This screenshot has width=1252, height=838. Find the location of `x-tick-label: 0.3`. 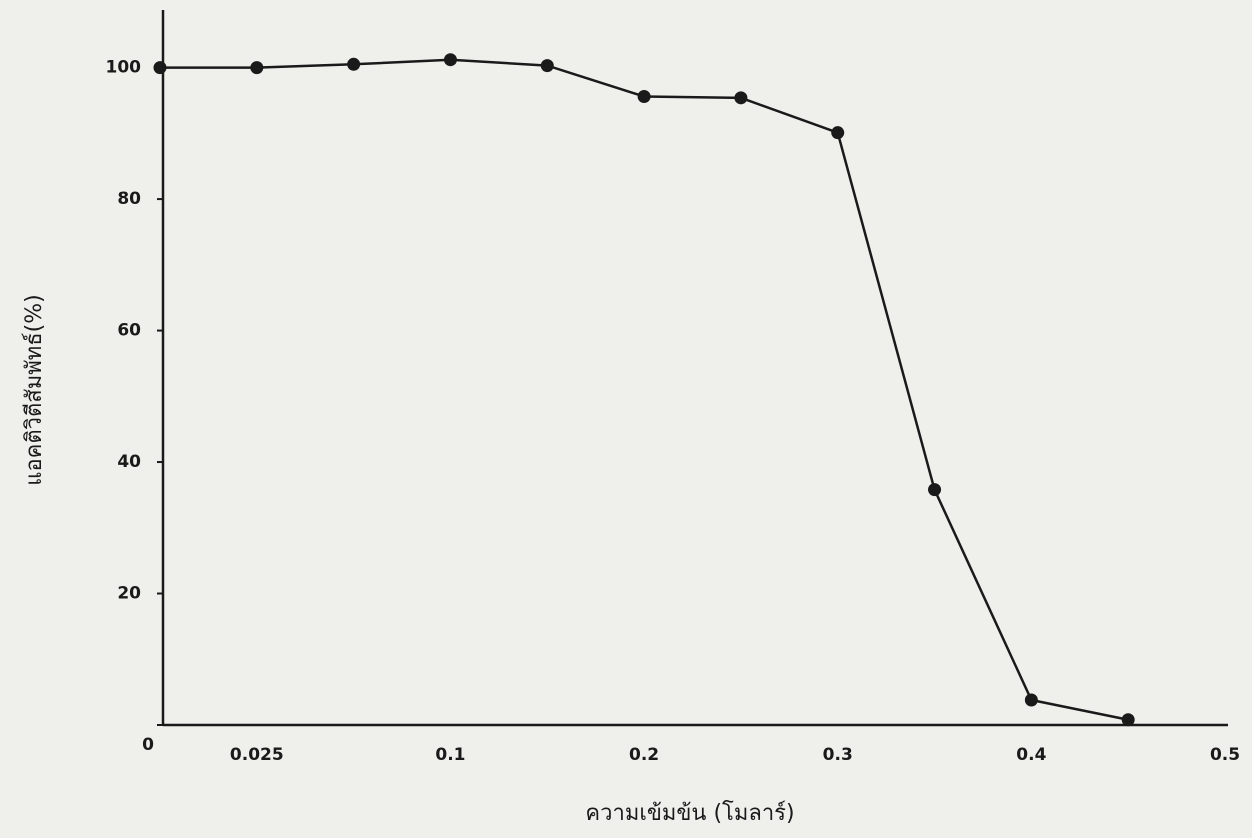

x-tick-label: 0.3 is located at coordinates (838, 755).